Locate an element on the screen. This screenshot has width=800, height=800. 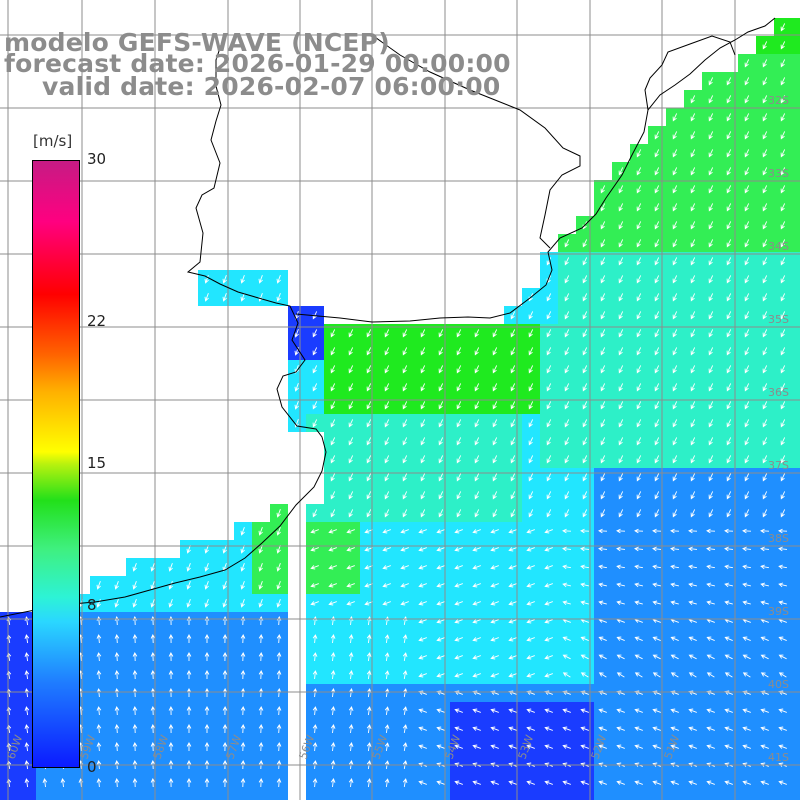
legend-unit-label: [m/s] is located at coordinates (53, 141).